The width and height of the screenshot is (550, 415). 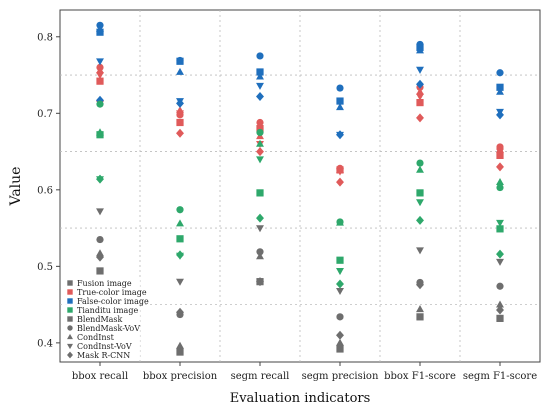 What do you see at coordinates (100, 376) in the screenshot?
I see `x-tick-label: bbox recall` at bounding box center [100, 376].